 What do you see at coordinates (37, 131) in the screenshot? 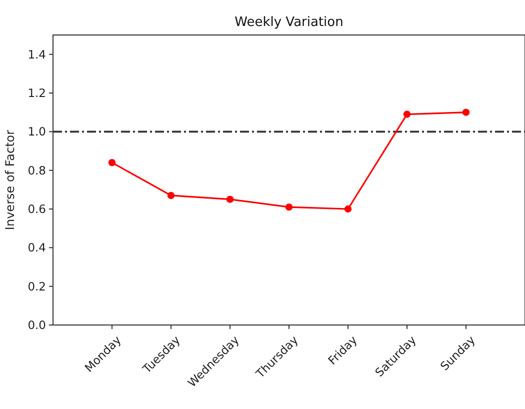
I see `y-tick-label: 1.0` at bounding box center [37, 131].